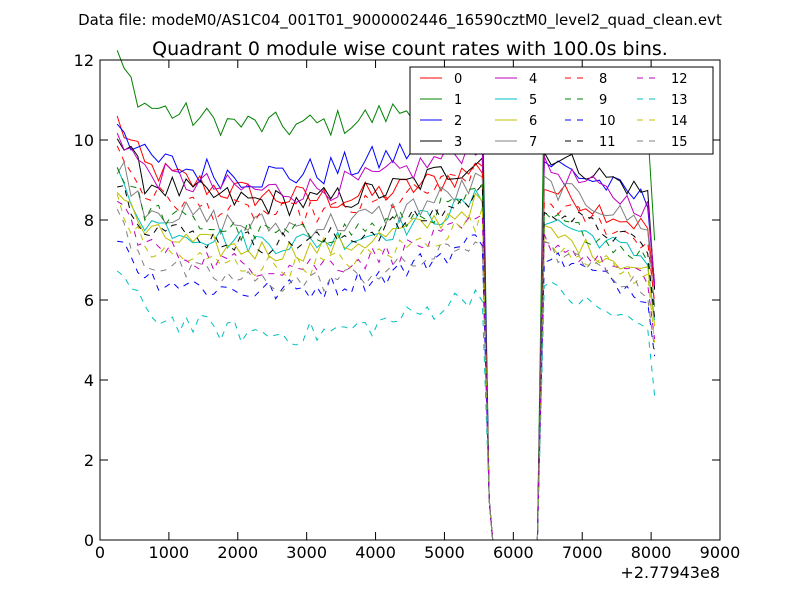 The image size is (800, 600). Describe the element at coordinates (89, 220) in the screenshot. I see `y-tick-label: 8` at that location.